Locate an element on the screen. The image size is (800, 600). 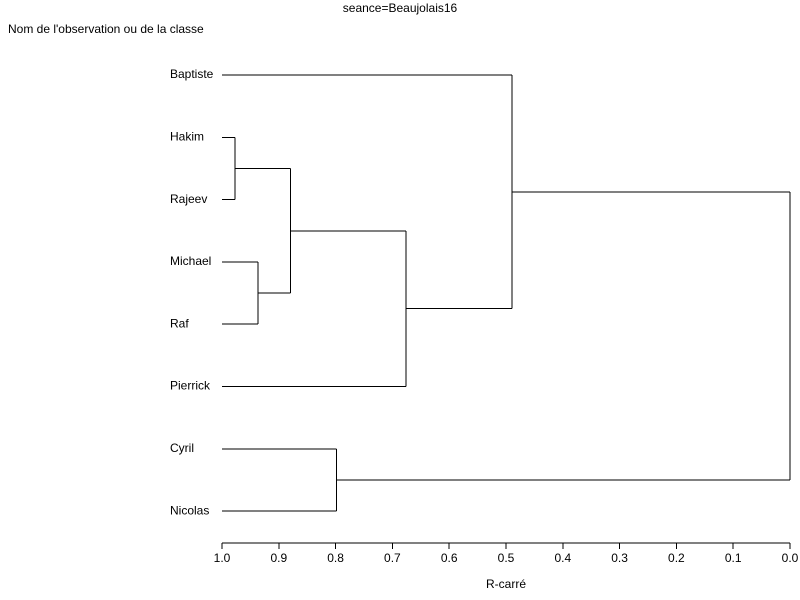
leaf-label: Michael is located at coordinates (190, 261).